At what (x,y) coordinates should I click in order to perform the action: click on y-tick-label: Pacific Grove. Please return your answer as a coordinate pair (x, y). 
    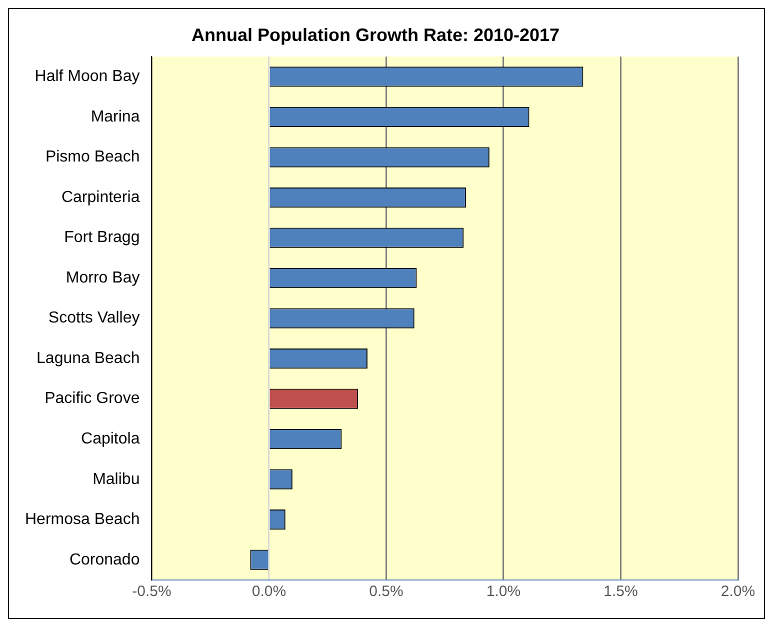
    Looking at the image, I should click on (92, 399).